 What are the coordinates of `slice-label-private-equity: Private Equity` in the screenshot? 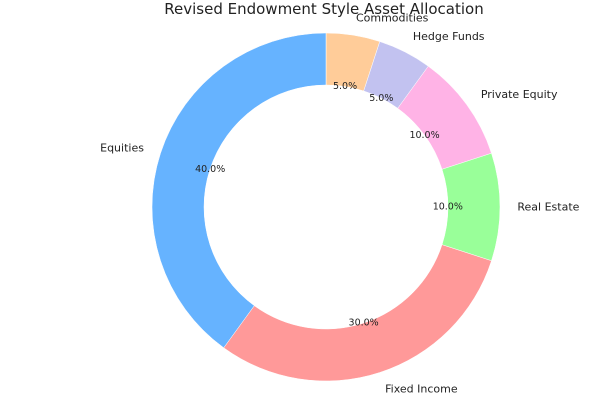 It's located at (519, 94).